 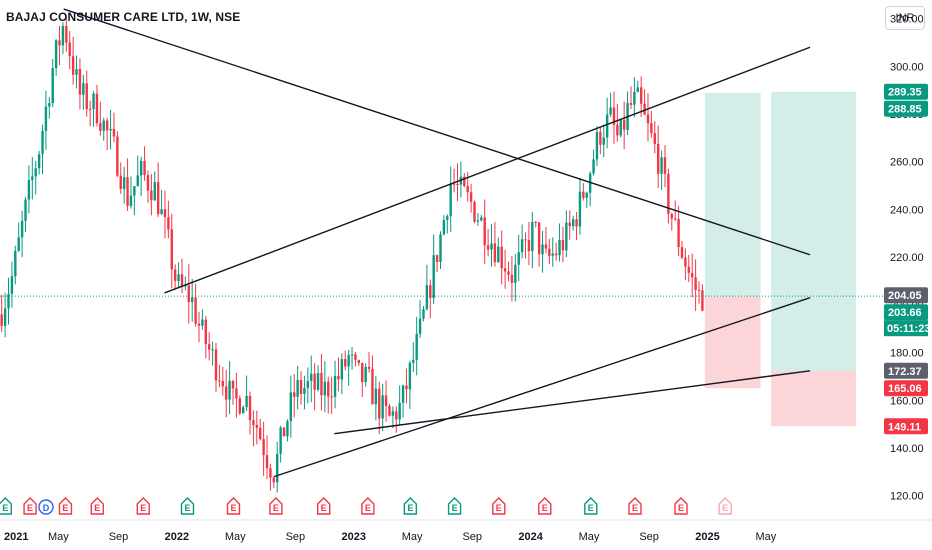 I want to click on x-tick-label: May, so click(x=412, y=537).